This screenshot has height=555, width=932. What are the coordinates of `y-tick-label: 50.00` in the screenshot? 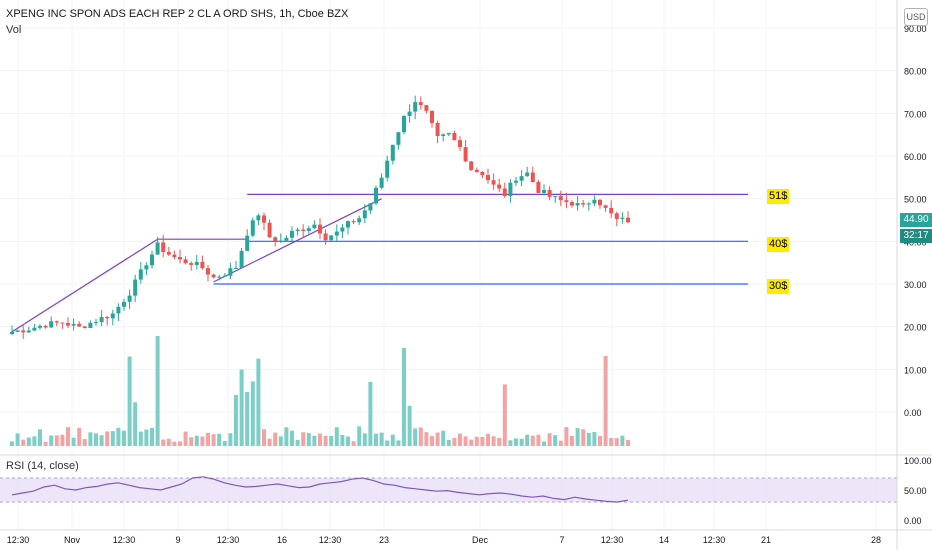 It's located at (915, 200).